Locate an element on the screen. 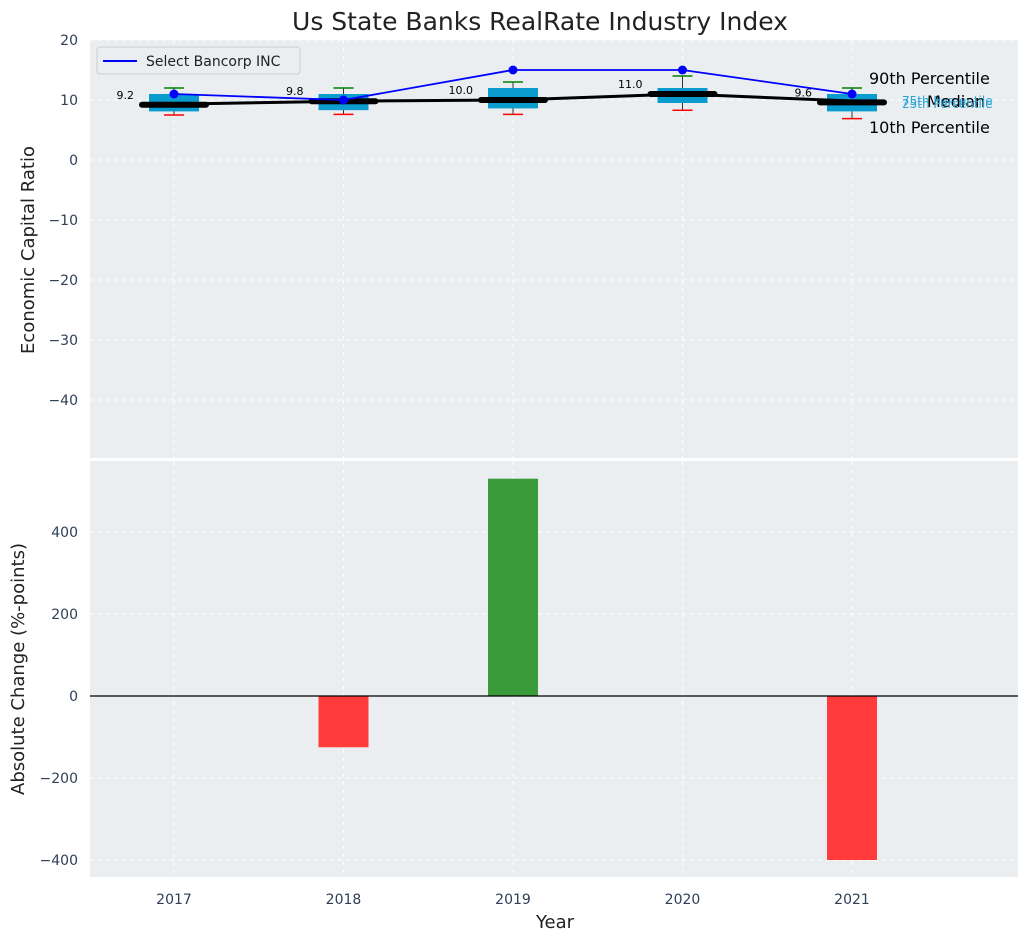 The height and width of the screenshot is (942, 1029). x-tick-label: 2018 is located at coordinates (344, 900).